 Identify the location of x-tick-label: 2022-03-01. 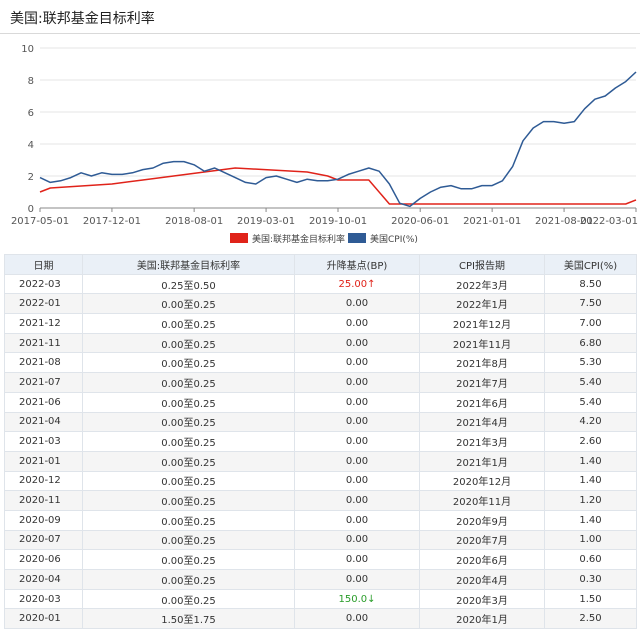
(609, 221).